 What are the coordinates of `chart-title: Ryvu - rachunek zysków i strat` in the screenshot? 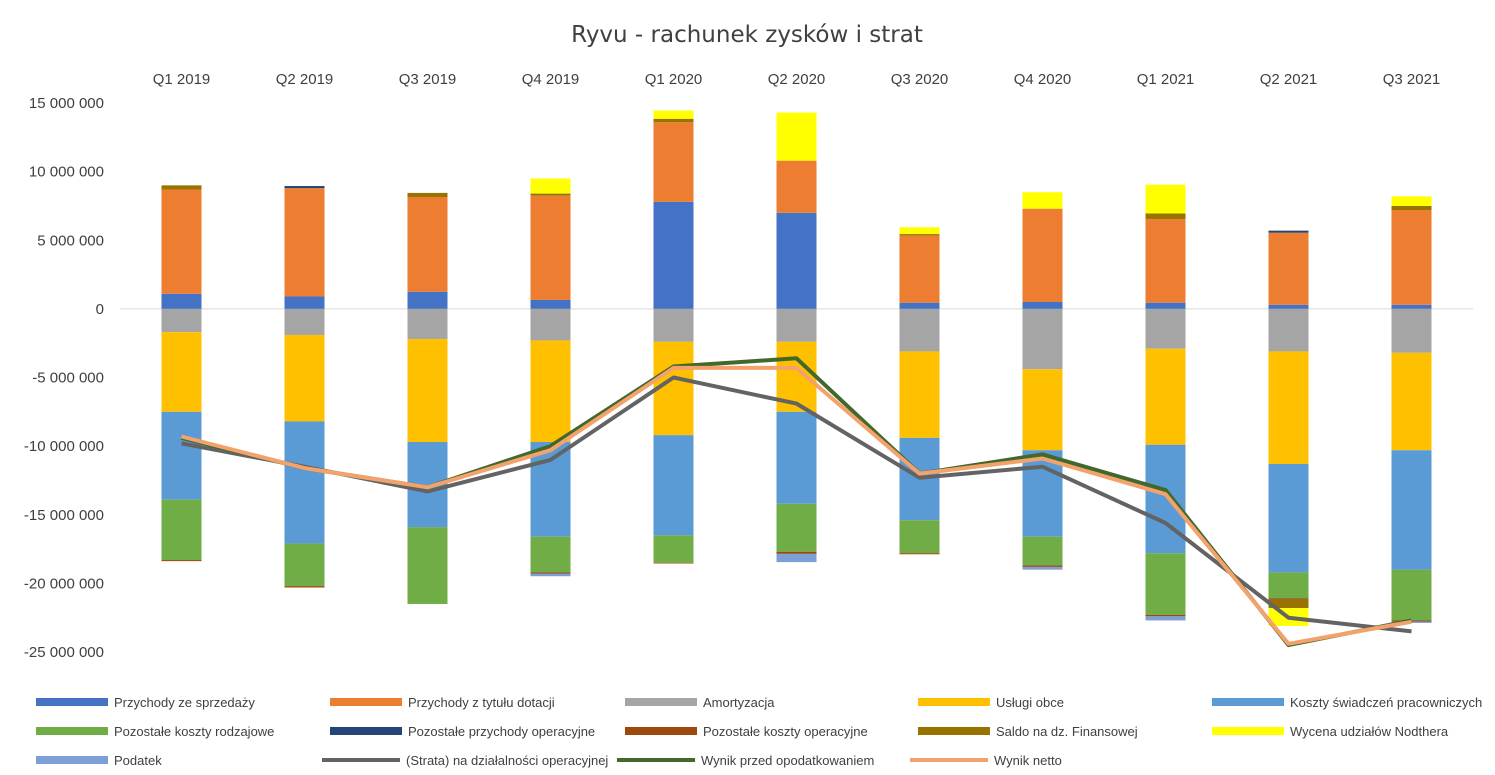 It's located at (747, 35).